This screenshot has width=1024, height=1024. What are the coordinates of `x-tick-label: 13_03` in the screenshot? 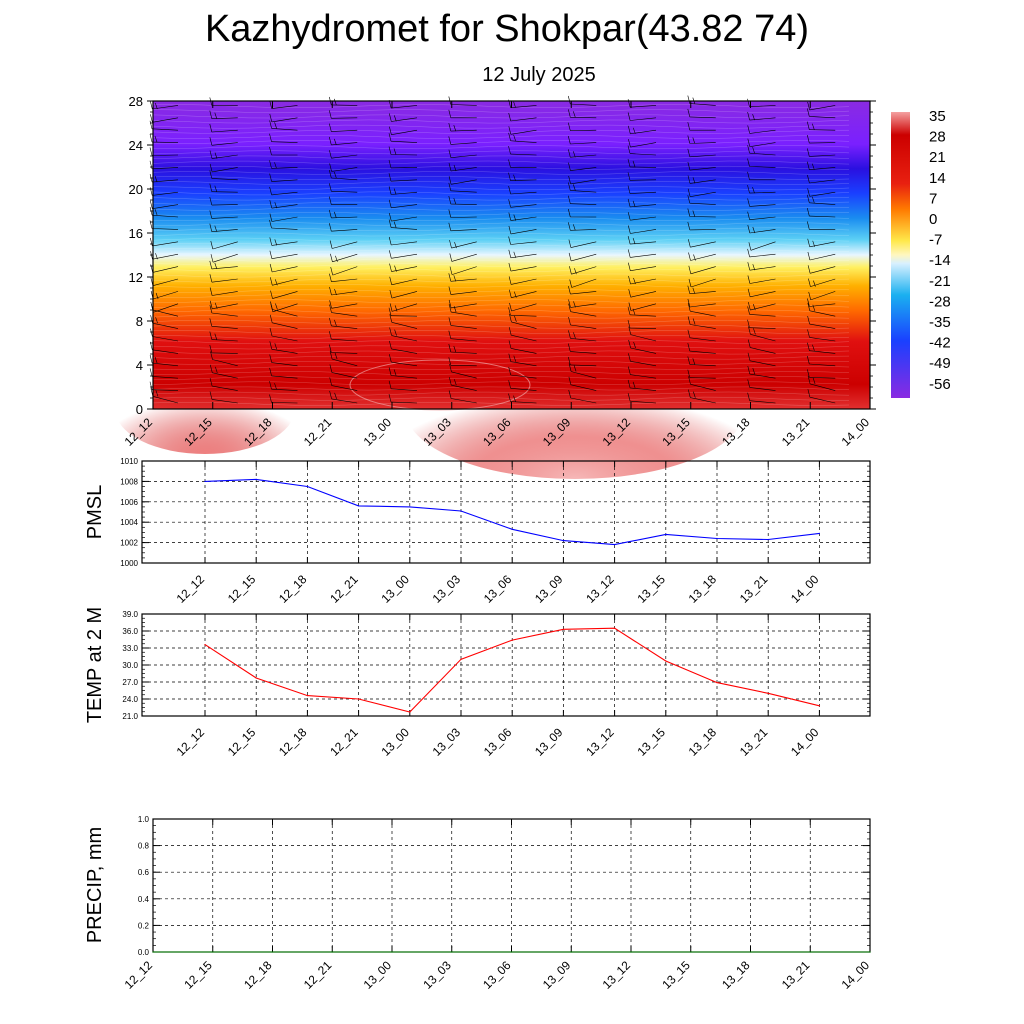 It's located at (447, 589).